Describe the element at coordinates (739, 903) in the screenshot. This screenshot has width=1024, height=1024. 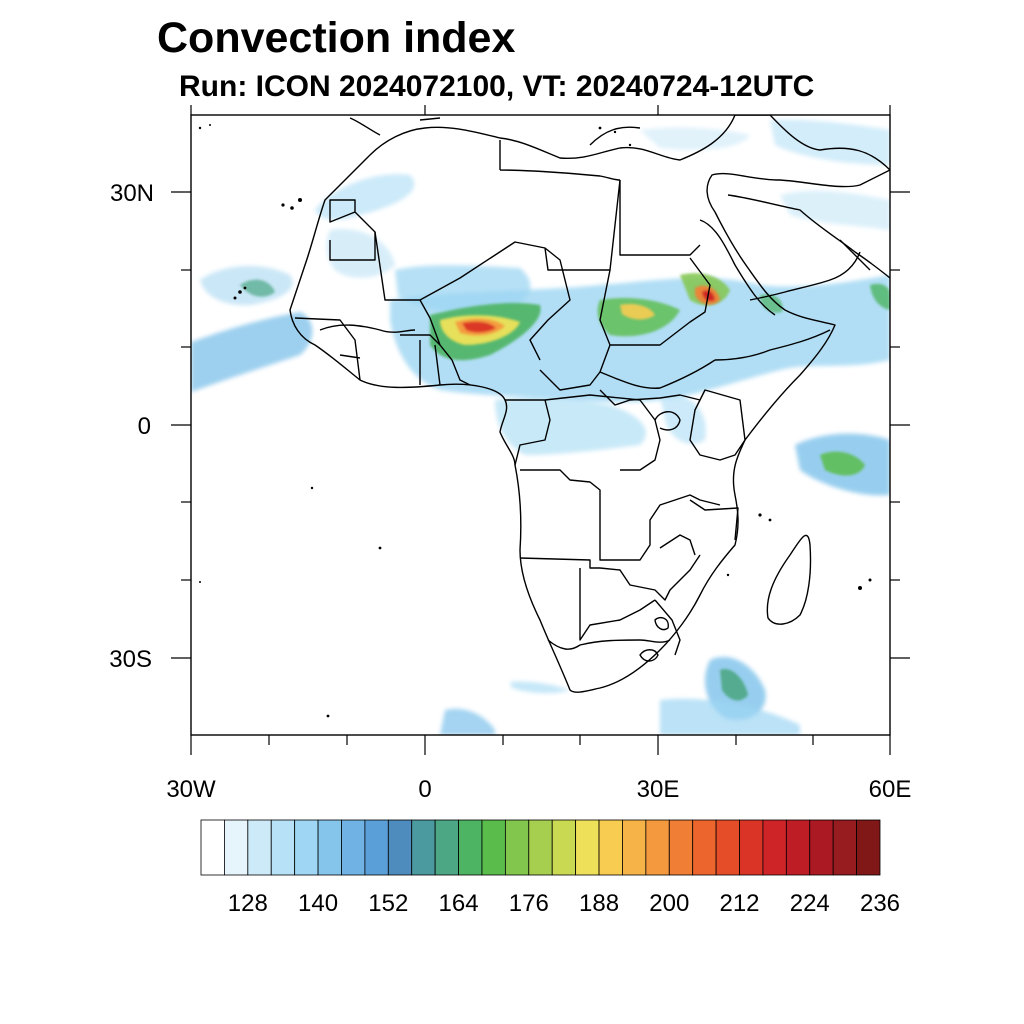
I see `colorbar-label: 212` at that location.